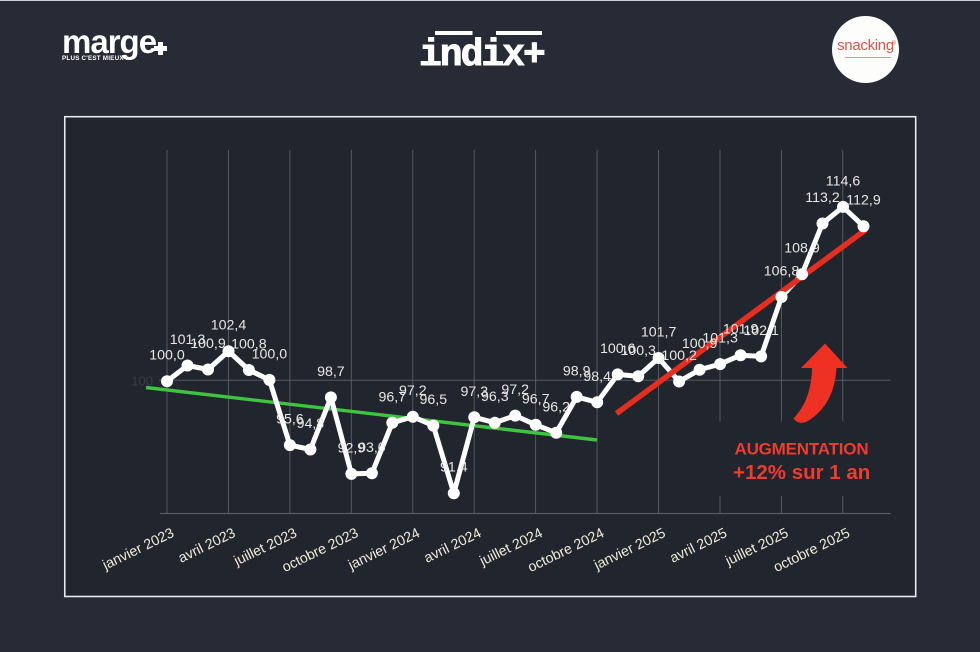 Image resolution: width=980 pixels, height=652 pixels. What do you see at coordinates (741, 330) in the screenshot?
I see `svg-text: 101,9` at bounding box center [741, 330].